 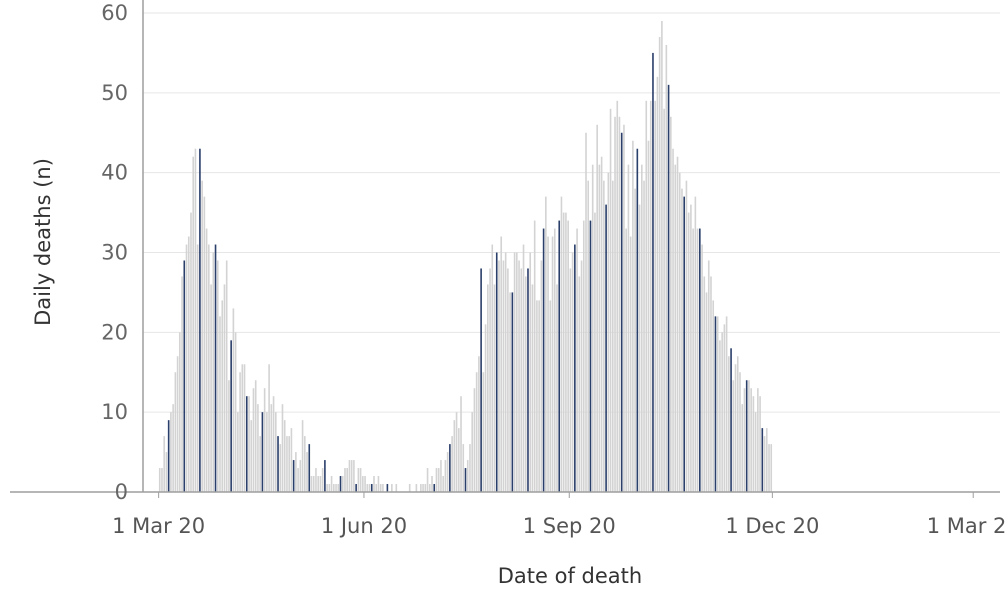 What do you see at coordinates (364, 526) in the screenshot?
I see `x-tick-label: 1 Jun 20` at bounding box center [364, 526].